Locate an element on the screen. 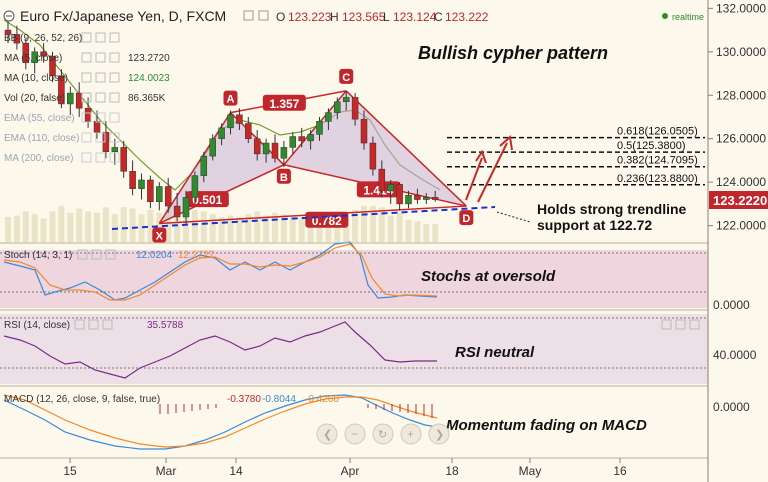  ratio-label: 0.501 is located at coordinates (207, 200).